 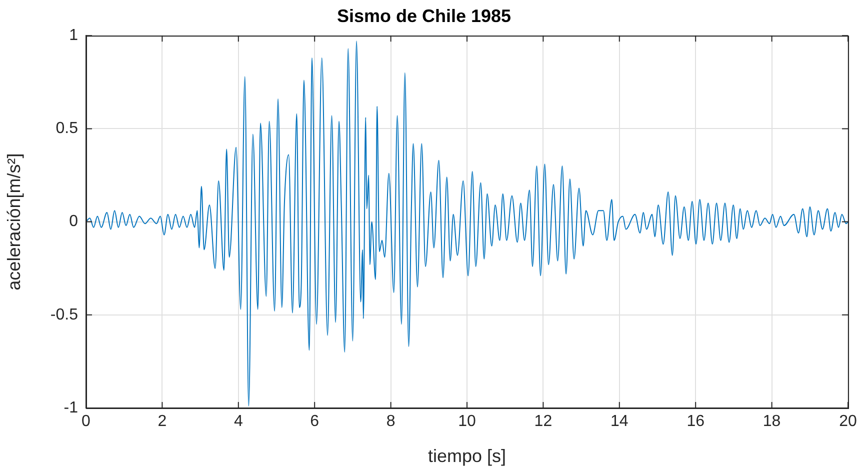 What do you see at coordinates (771, 421) in the screenshot?
I see `x-tick-label: 18` at bounding box center [771, 421].